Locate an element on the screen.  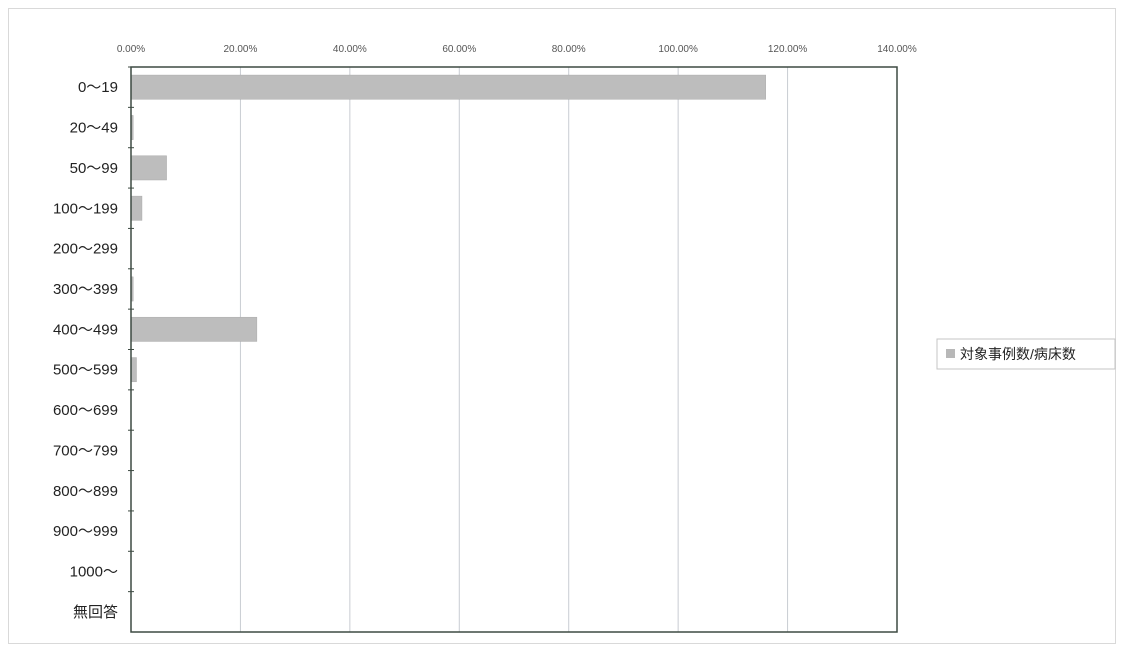
y-category-label: 400～499 is located at coordinates (85, 329).